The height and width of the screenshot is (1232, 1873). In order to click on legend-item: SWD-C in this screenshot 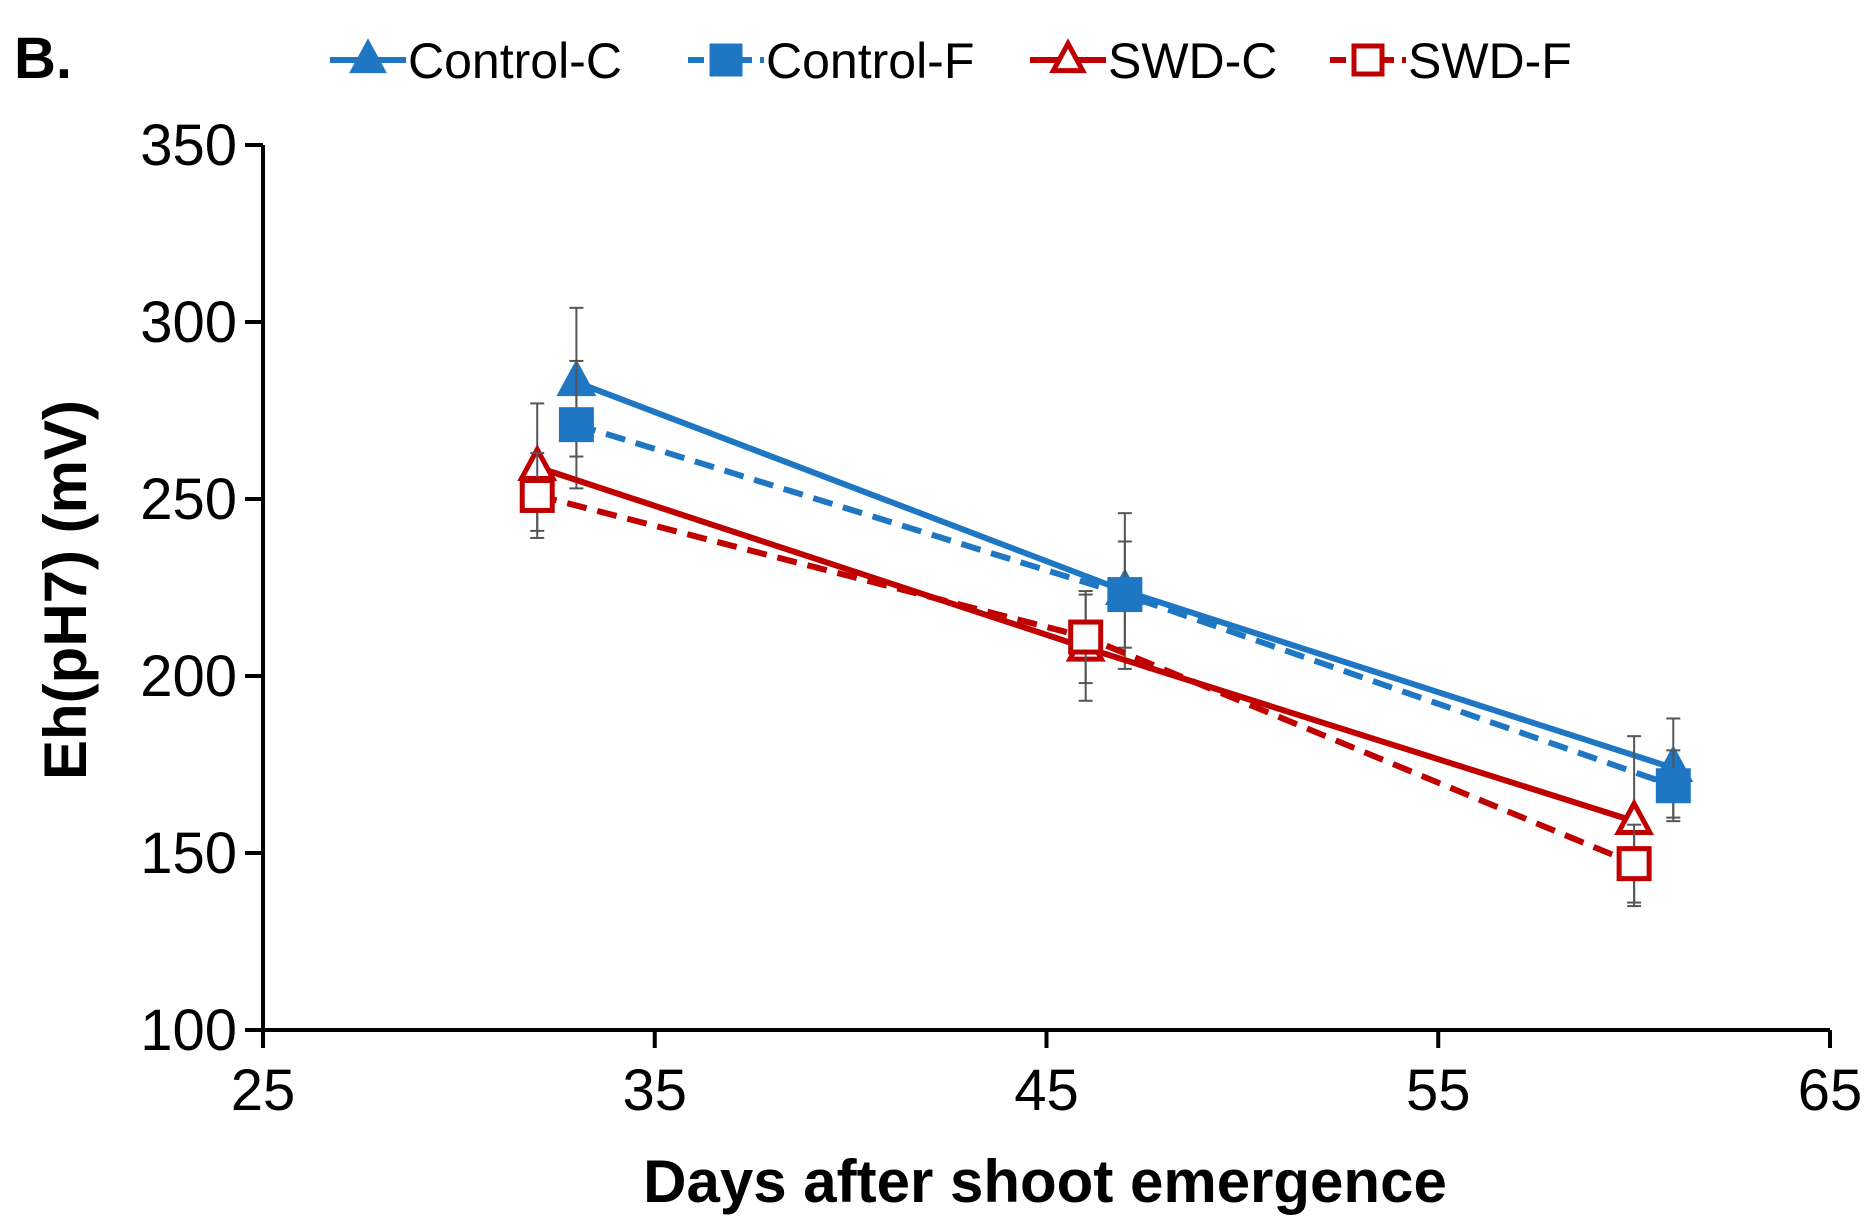, I will do `click(1153, 61)`.